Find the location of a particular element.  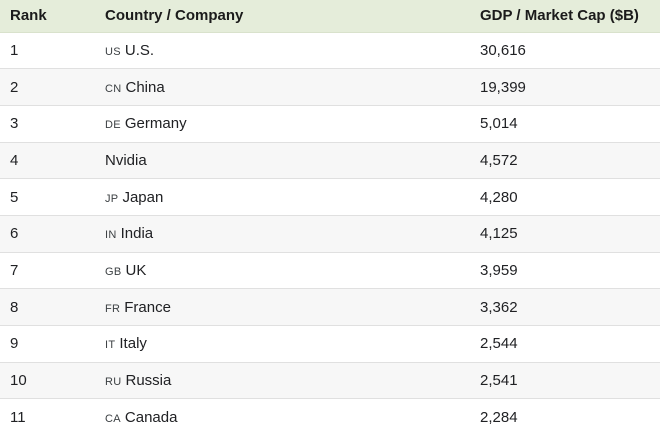

value-cell: 4,125 is located at coordinates (565, 233).